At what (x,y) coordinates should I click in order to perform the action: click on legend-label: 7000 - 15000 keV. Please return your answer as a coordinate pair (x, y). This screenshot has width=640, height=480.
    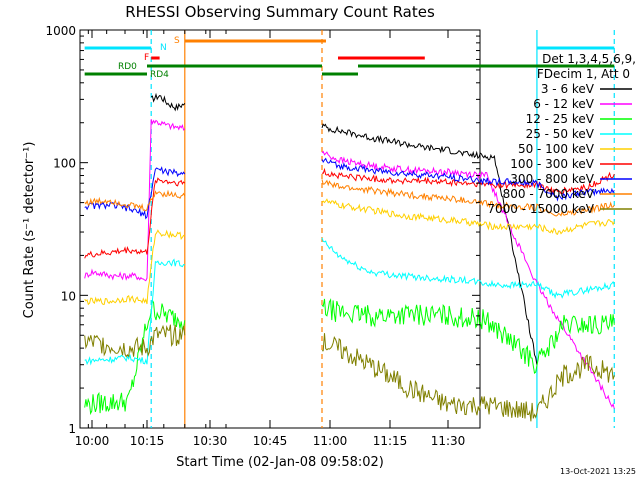
    Looking at the image, I should click on (540, 209).